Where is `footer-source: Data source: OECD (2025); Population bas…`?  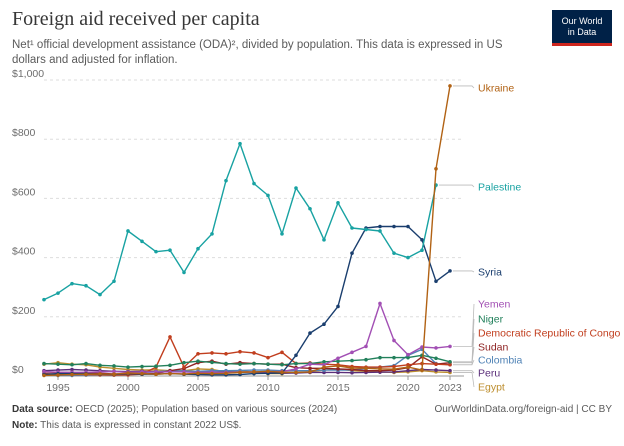 footer-source: Data source: OECD (2025); Population bas… is located at coordinates (312, 409).